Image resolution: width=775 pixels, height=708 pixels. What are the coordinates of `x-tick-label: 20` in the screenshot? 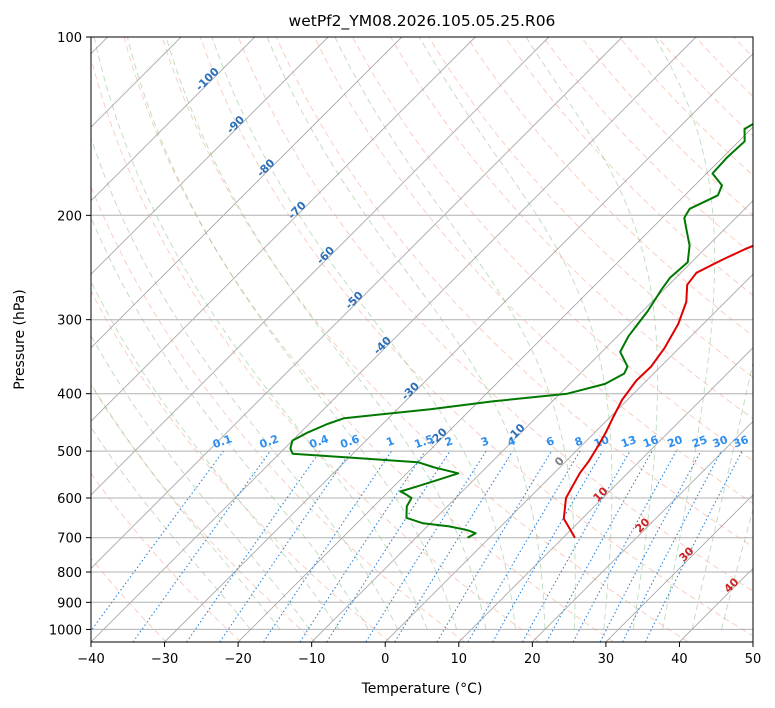 It's located at (532, 659).